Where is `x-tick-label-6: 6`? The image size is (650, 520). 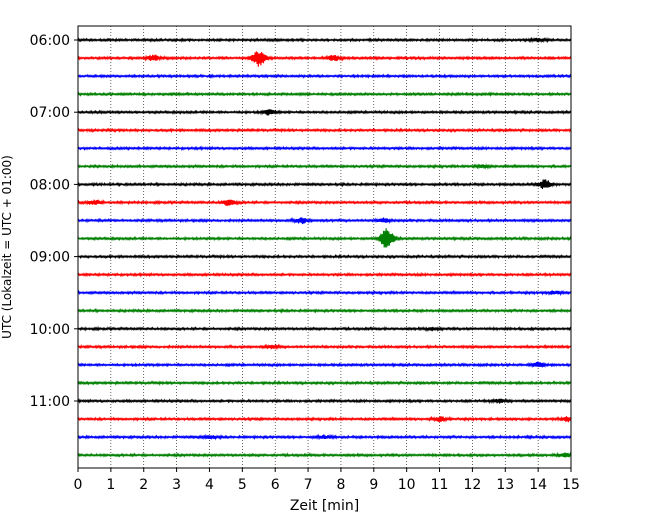 x-tick-label-6: 6 is located at coordinates (275, 485).